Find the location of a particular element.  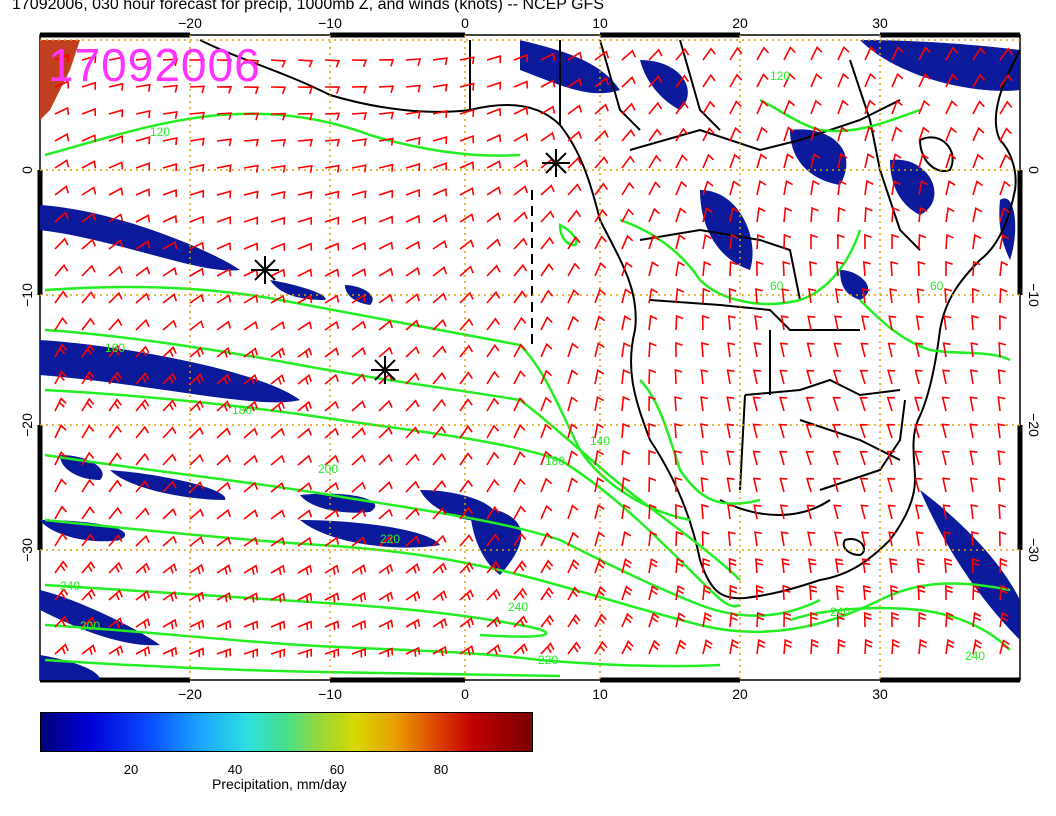

colorbar-tick: 40 is located at coordinates (235, 769).